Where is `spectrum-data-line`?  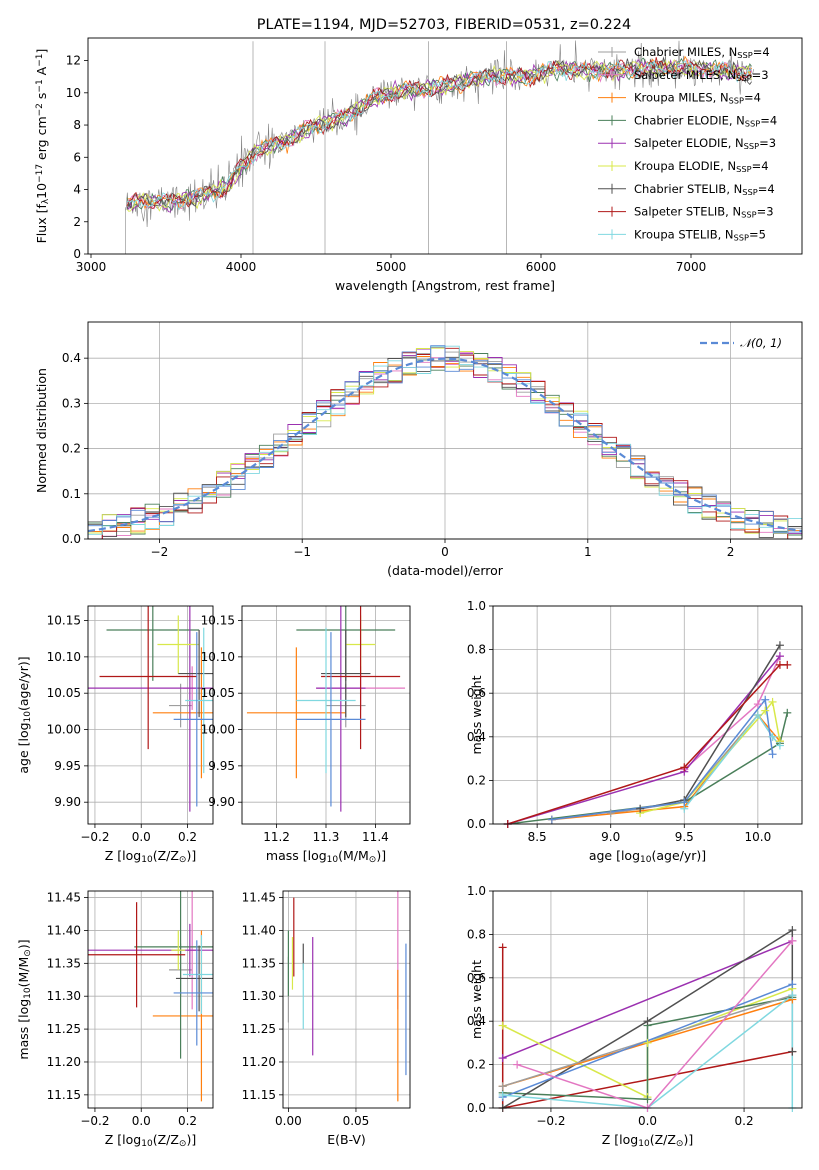
spectrum-data-line is located at coordinates (439, 134).